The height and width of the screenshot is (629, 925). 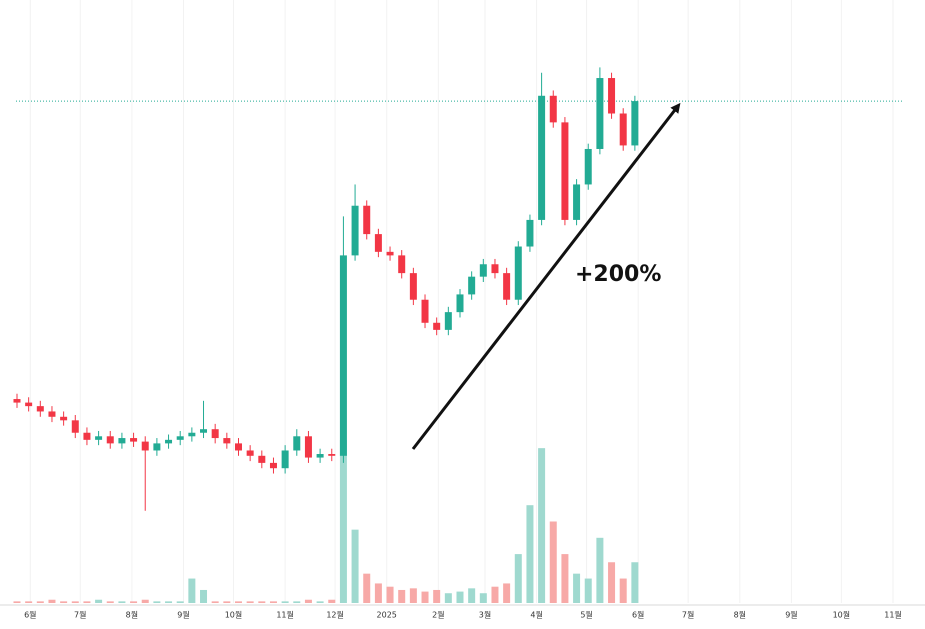 What do you see at coordinates (485, 615) in the screenshot?
I see `x-tick-label: 3월` at bounding box center [485, 615].